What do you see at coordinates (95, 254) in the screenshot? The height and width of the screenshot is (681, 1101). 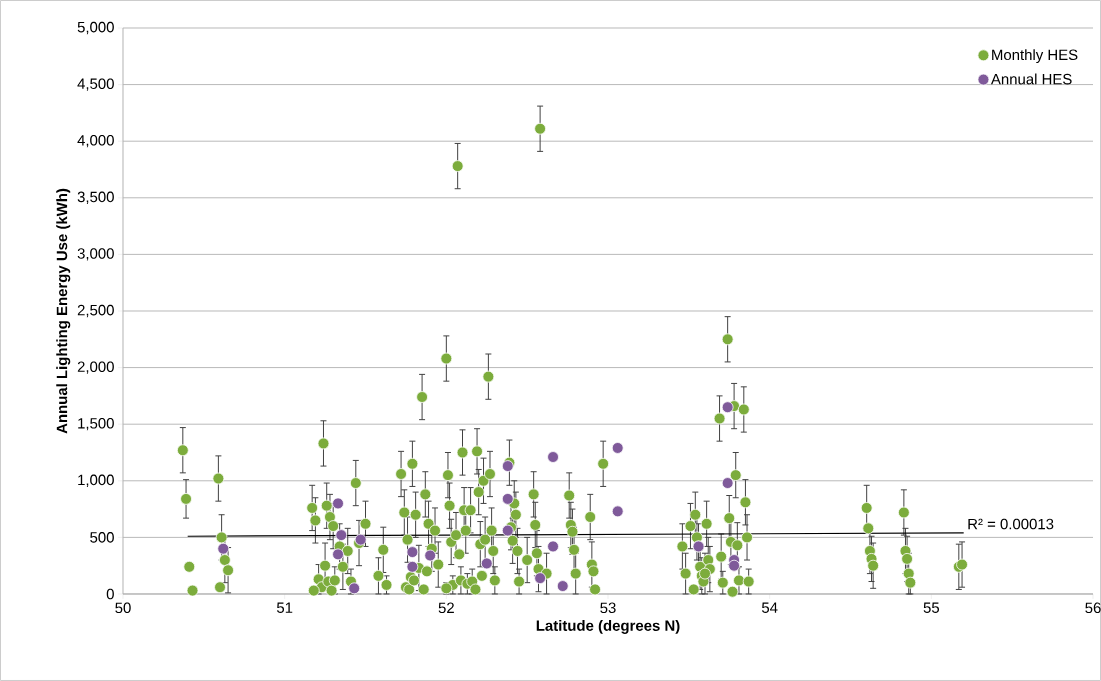 I see `y-tick-label: 3,000` at bounding box center [95, 254].